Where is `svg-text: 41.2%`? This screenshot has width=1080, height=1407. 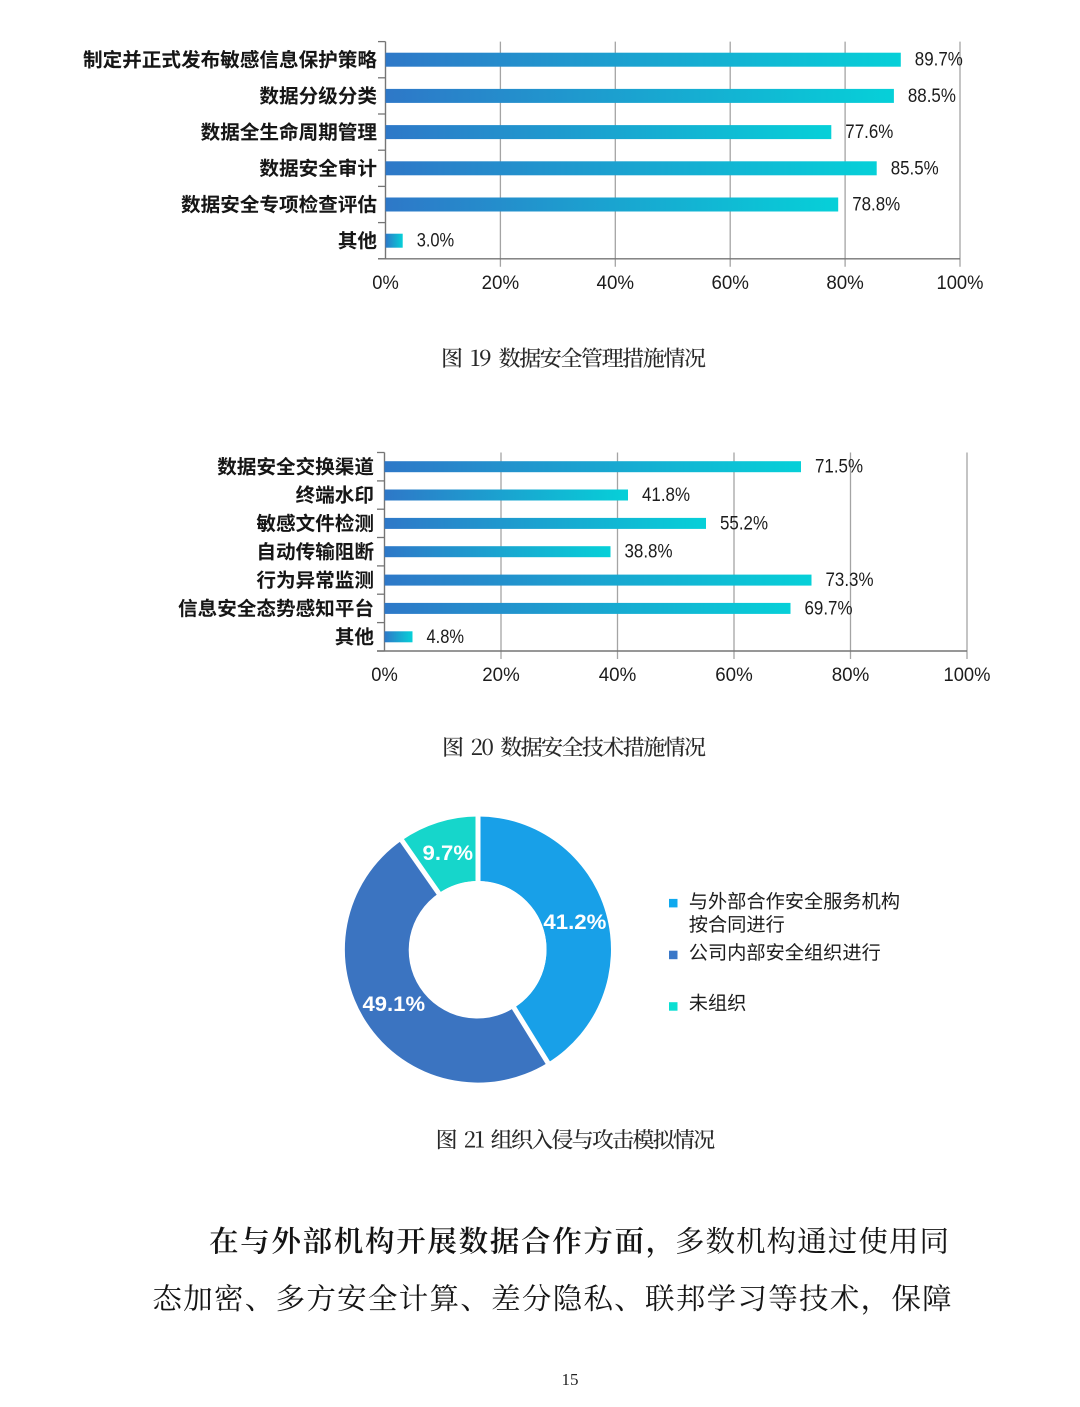
svg-text: 41.2% is located at coordinates (574, 922).